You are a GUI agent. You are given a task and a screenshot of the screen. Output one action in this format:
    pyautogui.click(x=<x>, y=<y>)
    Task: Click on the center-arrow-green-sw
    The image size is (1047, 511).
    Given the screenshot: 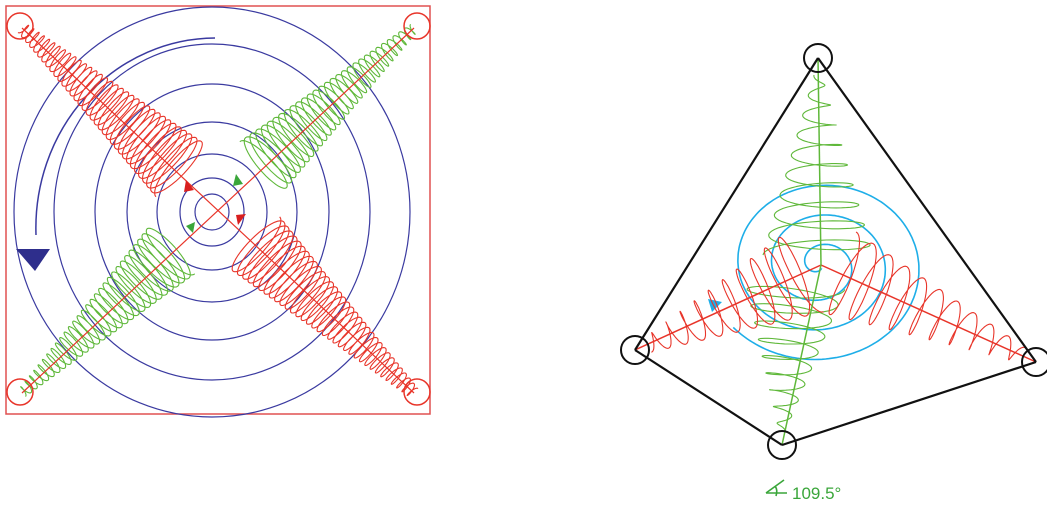 What is the action you would take?
    pyautogui.click(x=190, y=227)
    